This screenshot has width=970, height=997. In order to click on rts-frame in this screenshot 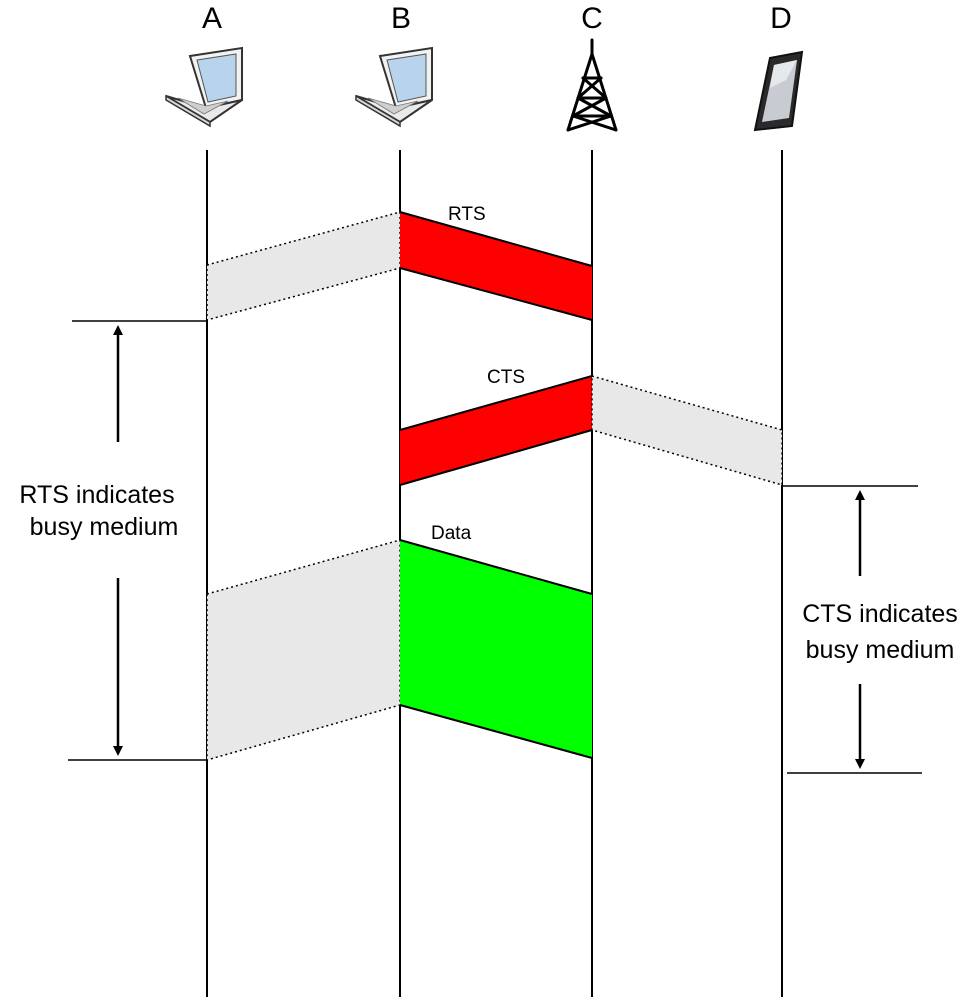, I will do `click(496, 266)`.